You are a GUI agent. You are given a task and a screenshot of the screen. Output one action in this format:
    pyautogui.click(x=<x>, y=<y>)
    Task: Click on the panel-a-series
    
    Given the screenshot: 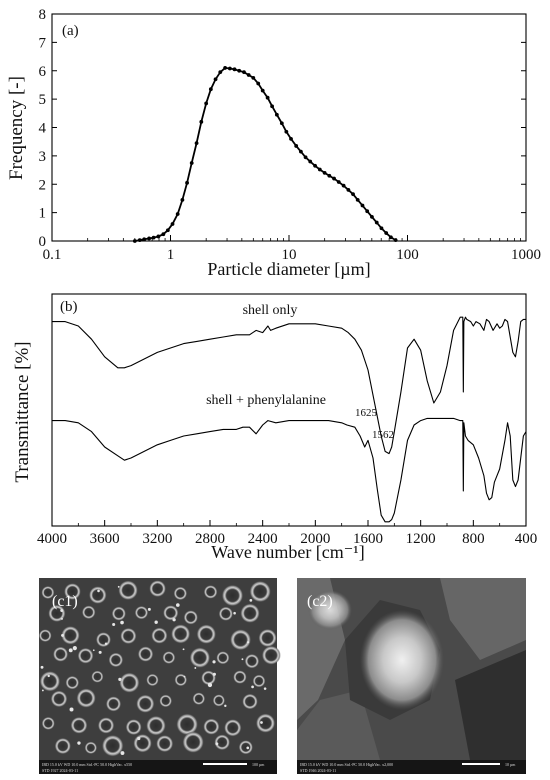 What is the action you would take?
    pyautogui.click(x=265, y=154)
    